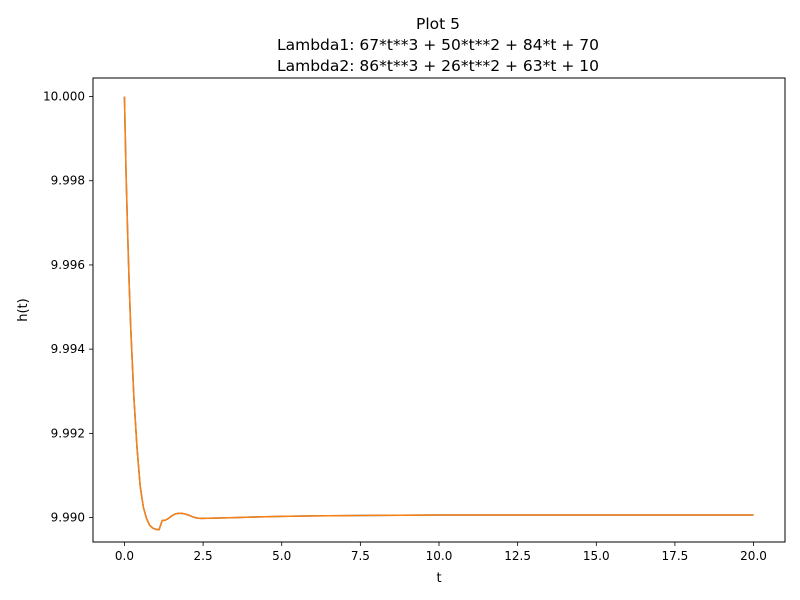 The image size is (800, 600). Describe the element at coordinates (68, 518) in the screenshot. I see `y-tick-label: 9.990` at that location.